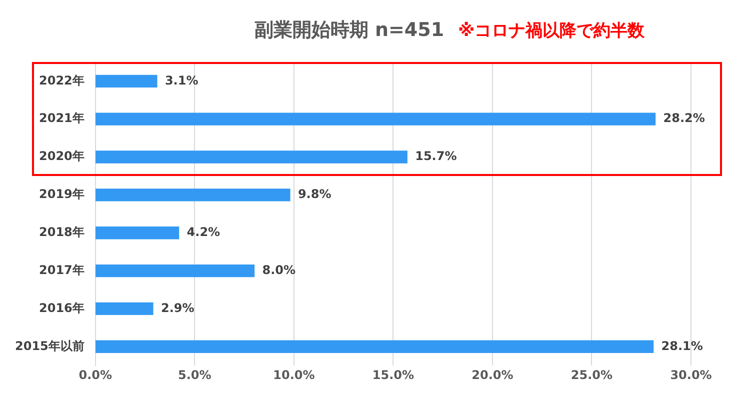 This screenshot has width=739, height=394. What do you see at coordinates (493, 375) in the screenshot?
I see `x-tick-label: 20.0%` at bounding box center [493, 375].